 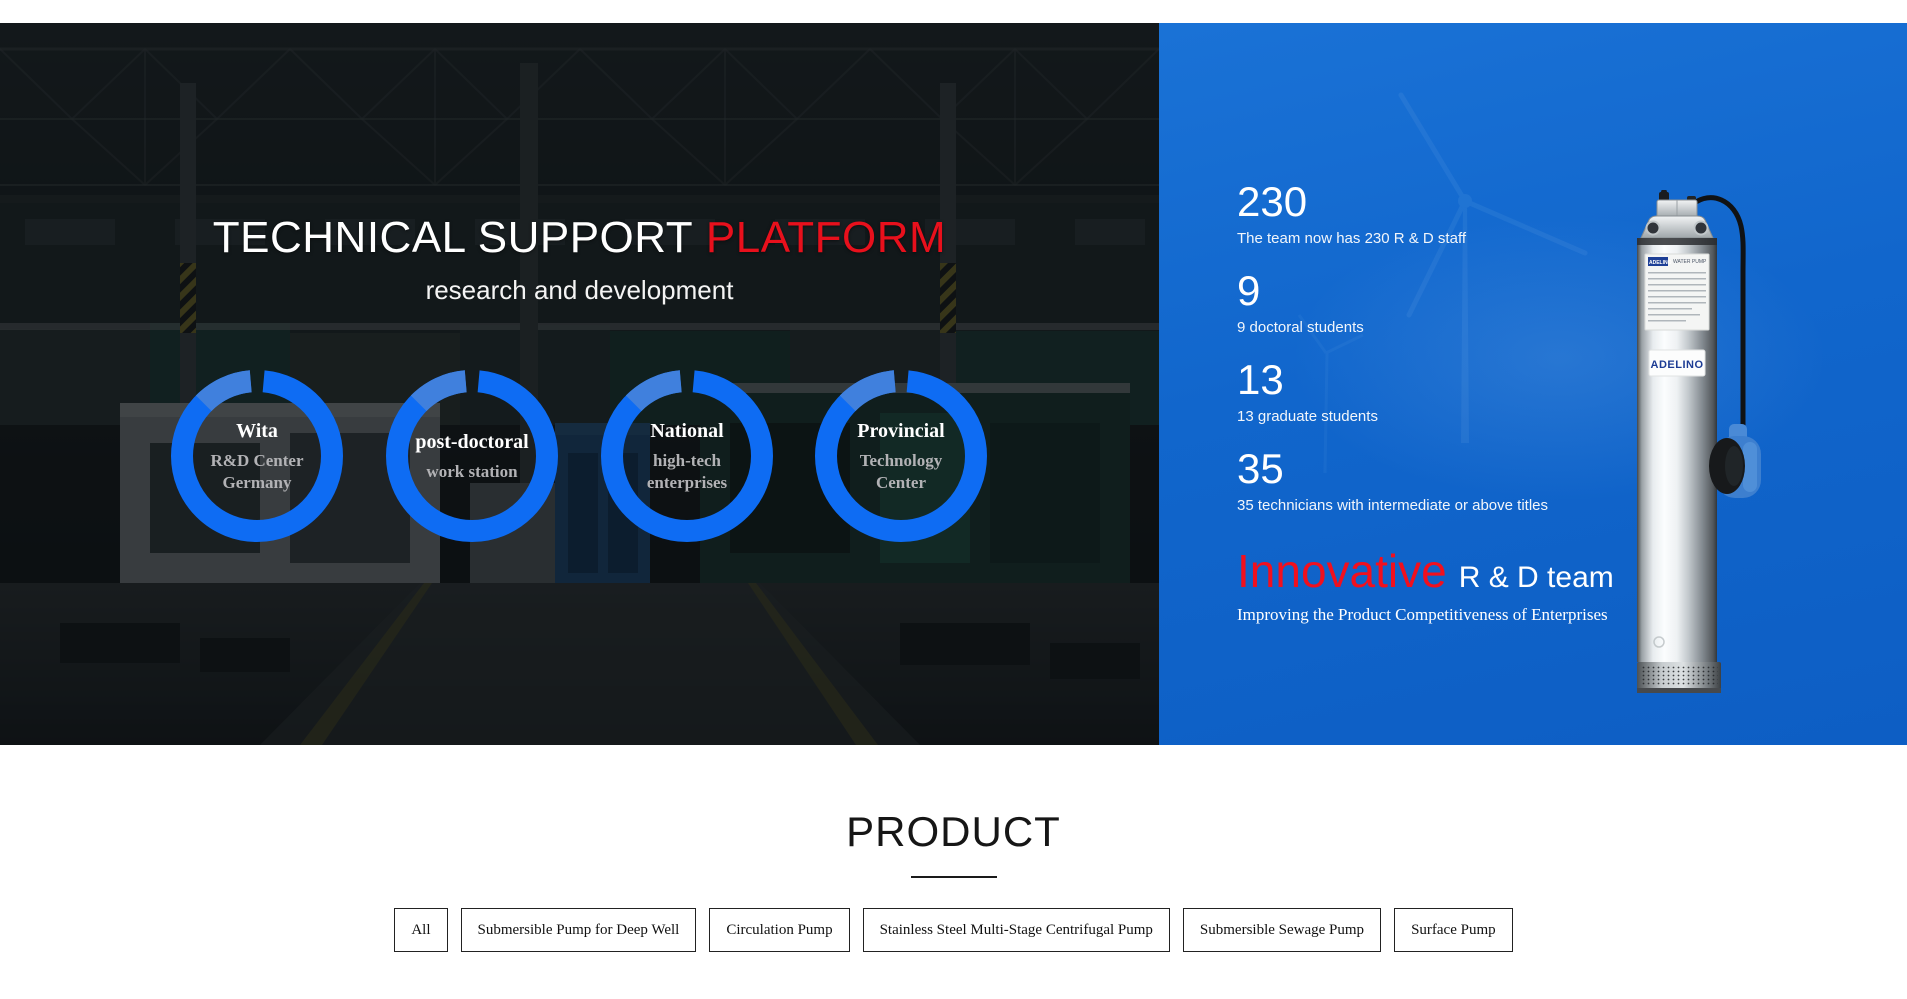 I want to click on product-heading: PRODUCT, so click(x=953, y=831).